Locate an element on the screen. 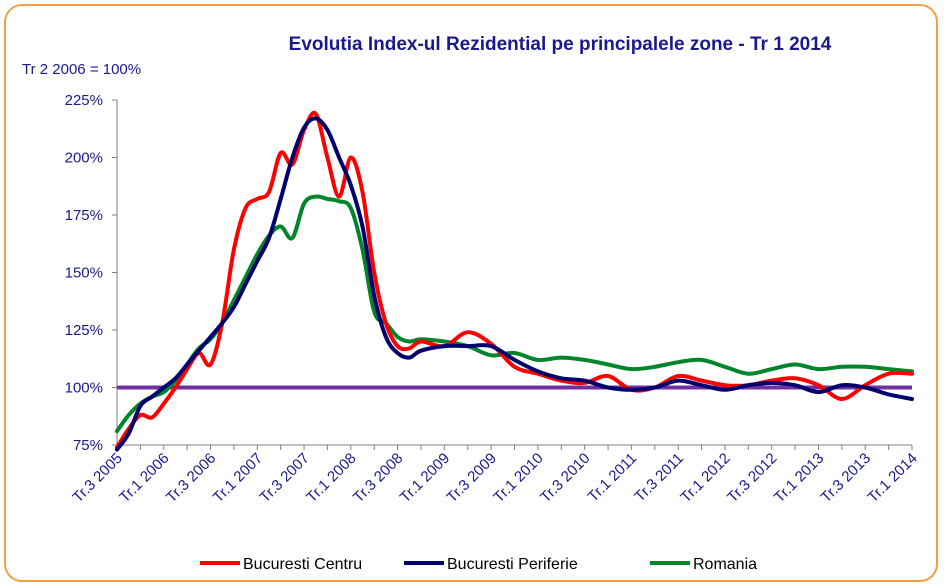 This screenshot has height=588, width=946. legend-label: Bucuresti Periferie is located at coordinates (512, 564).